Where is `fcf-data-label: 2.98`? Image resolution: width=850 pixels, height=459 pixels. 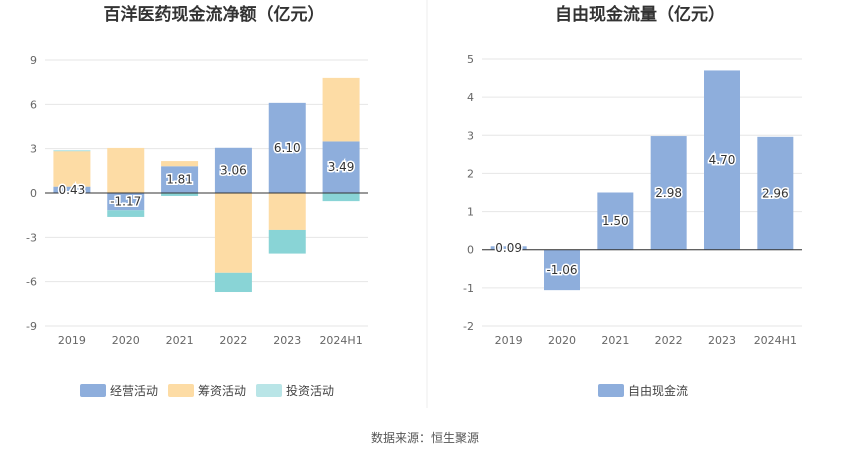 fcf-data-label: 2.98 is located at coordinates (668, 193).